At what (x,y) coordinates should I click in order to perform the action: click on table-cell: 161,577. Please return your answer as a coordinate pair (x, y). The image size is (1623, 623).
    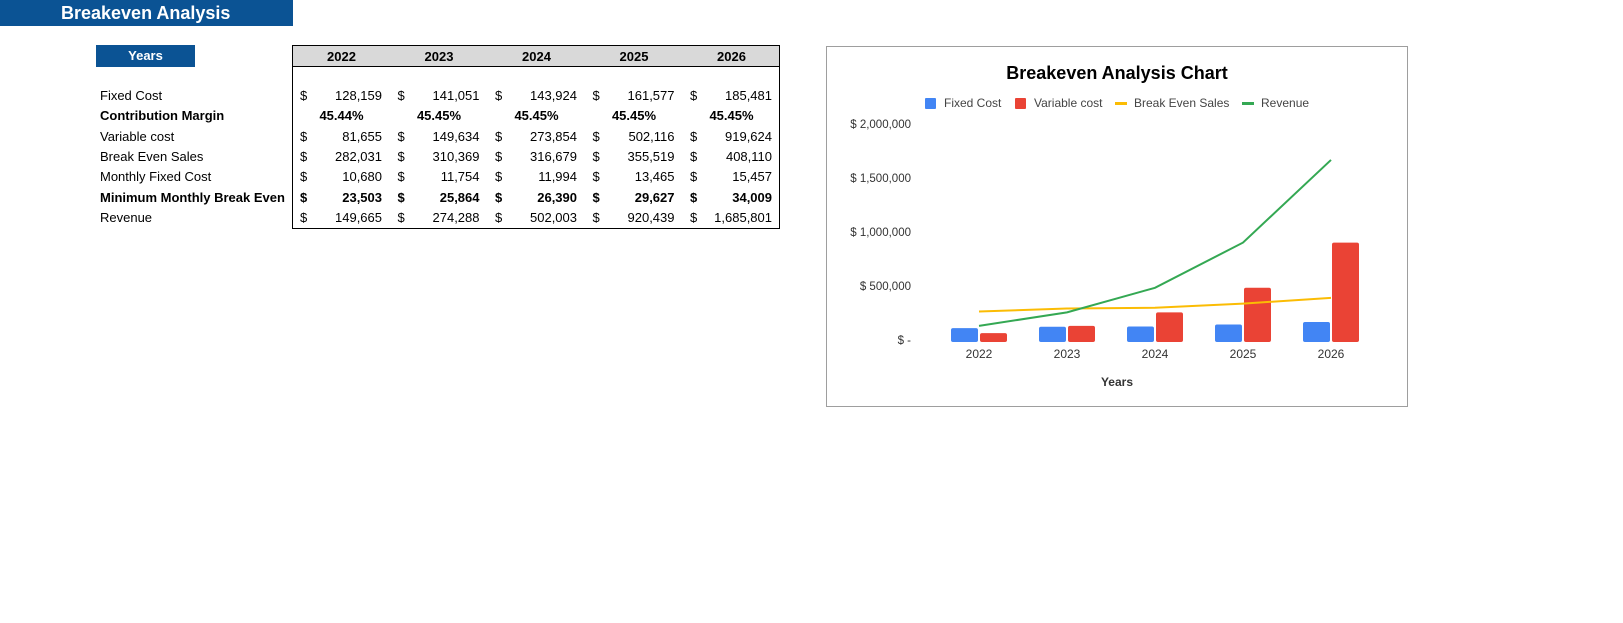
    Looking at the image, I should click on (651, 95).